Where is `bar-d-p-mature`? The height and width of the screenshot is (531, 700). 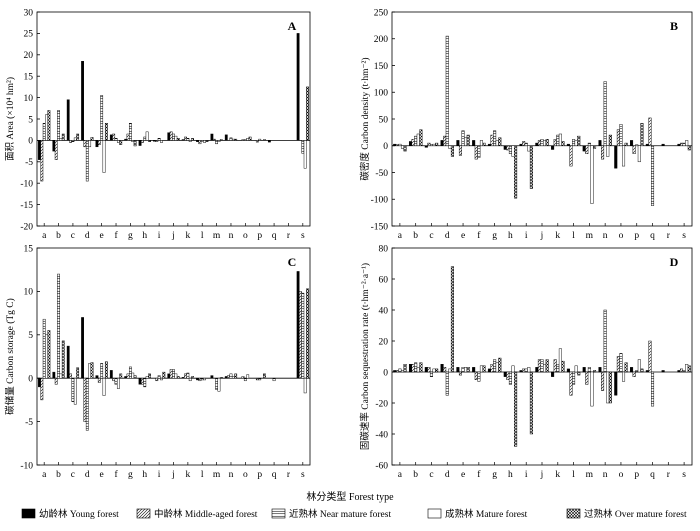
bar-d-p-mature is located at coordinates (639, 366).